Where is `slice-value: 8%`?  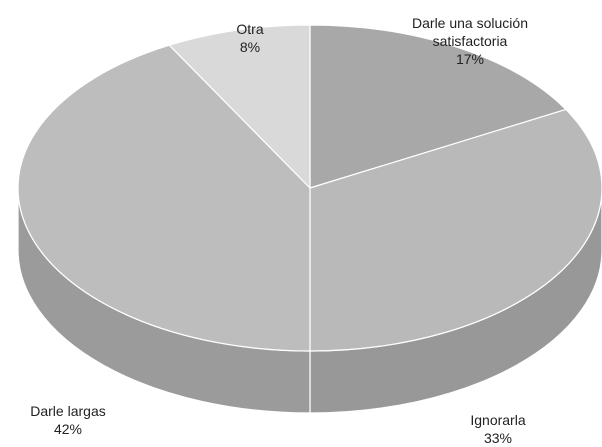 slice-value: 8% is located at coordinates (250, 47).